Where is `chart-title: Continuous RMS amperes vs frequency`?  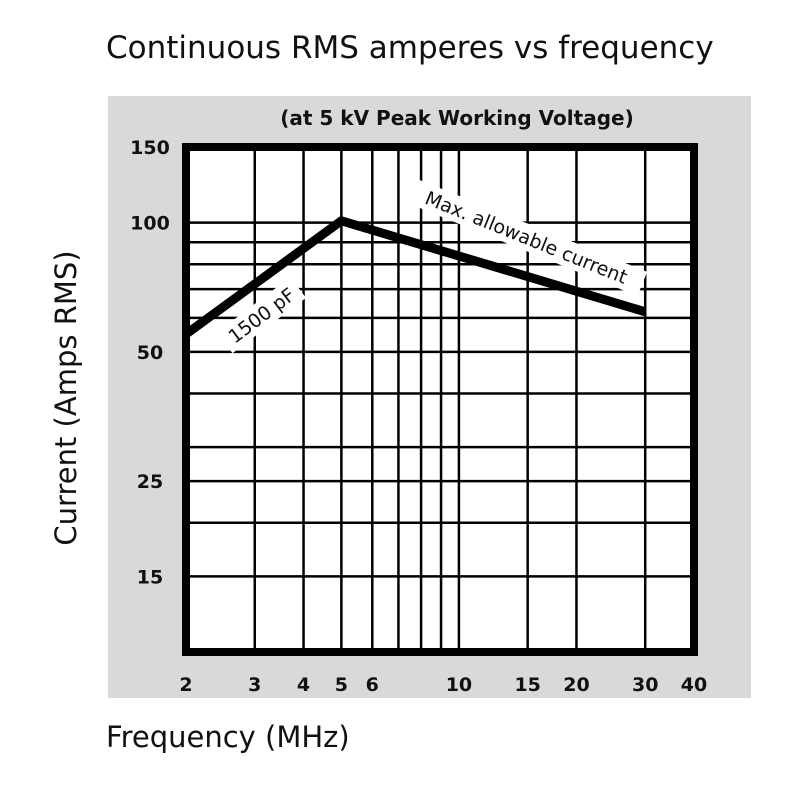
chart-title: Continuous RMS amperes vs frequency is located at coordinates (410, 48).